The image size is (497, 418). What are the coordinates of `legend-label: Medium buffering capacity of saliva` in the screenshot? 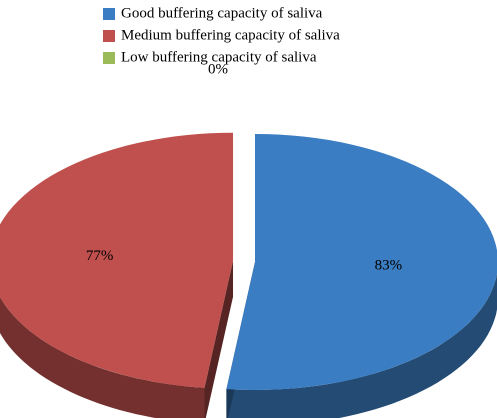 It's located at (230, 35).